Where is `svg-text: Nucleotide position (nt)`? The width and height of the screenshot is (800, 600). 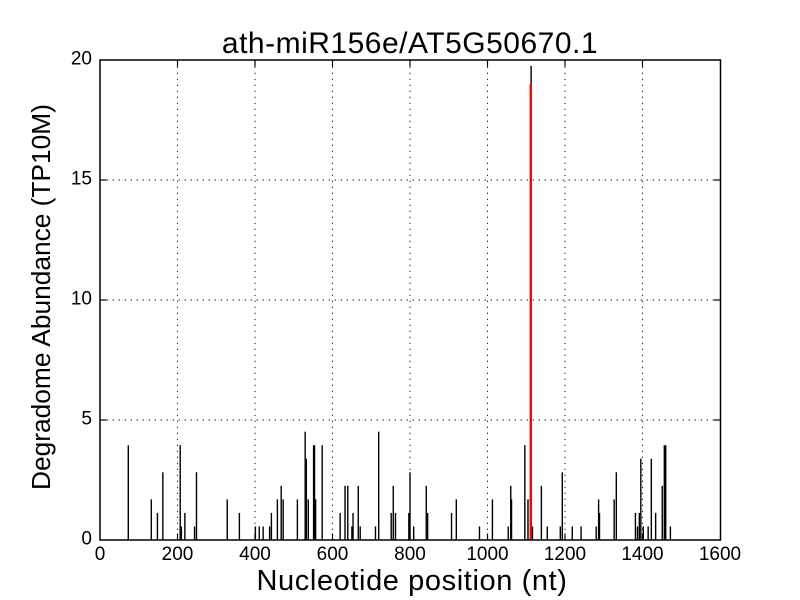 svg-text: Nucleotide position (nt) is located at coordinates (412, 581).